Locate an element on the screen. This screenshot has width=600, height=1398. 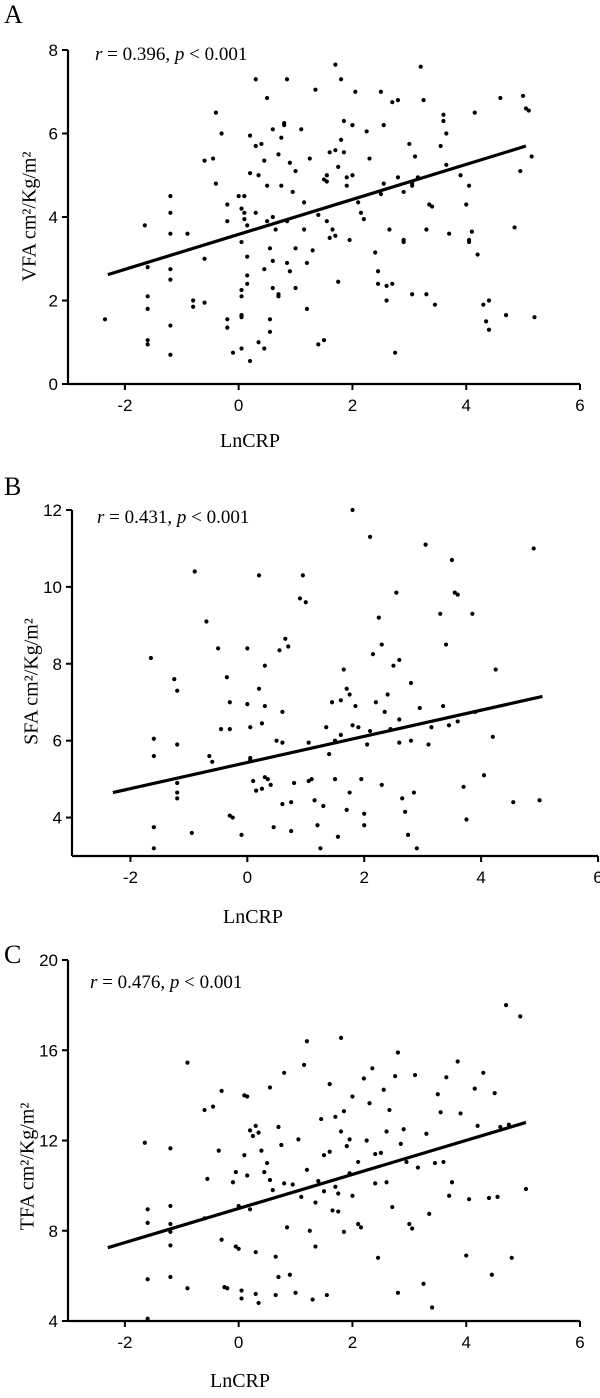
panel-c-letter: C is located at coordinates (13, 954).